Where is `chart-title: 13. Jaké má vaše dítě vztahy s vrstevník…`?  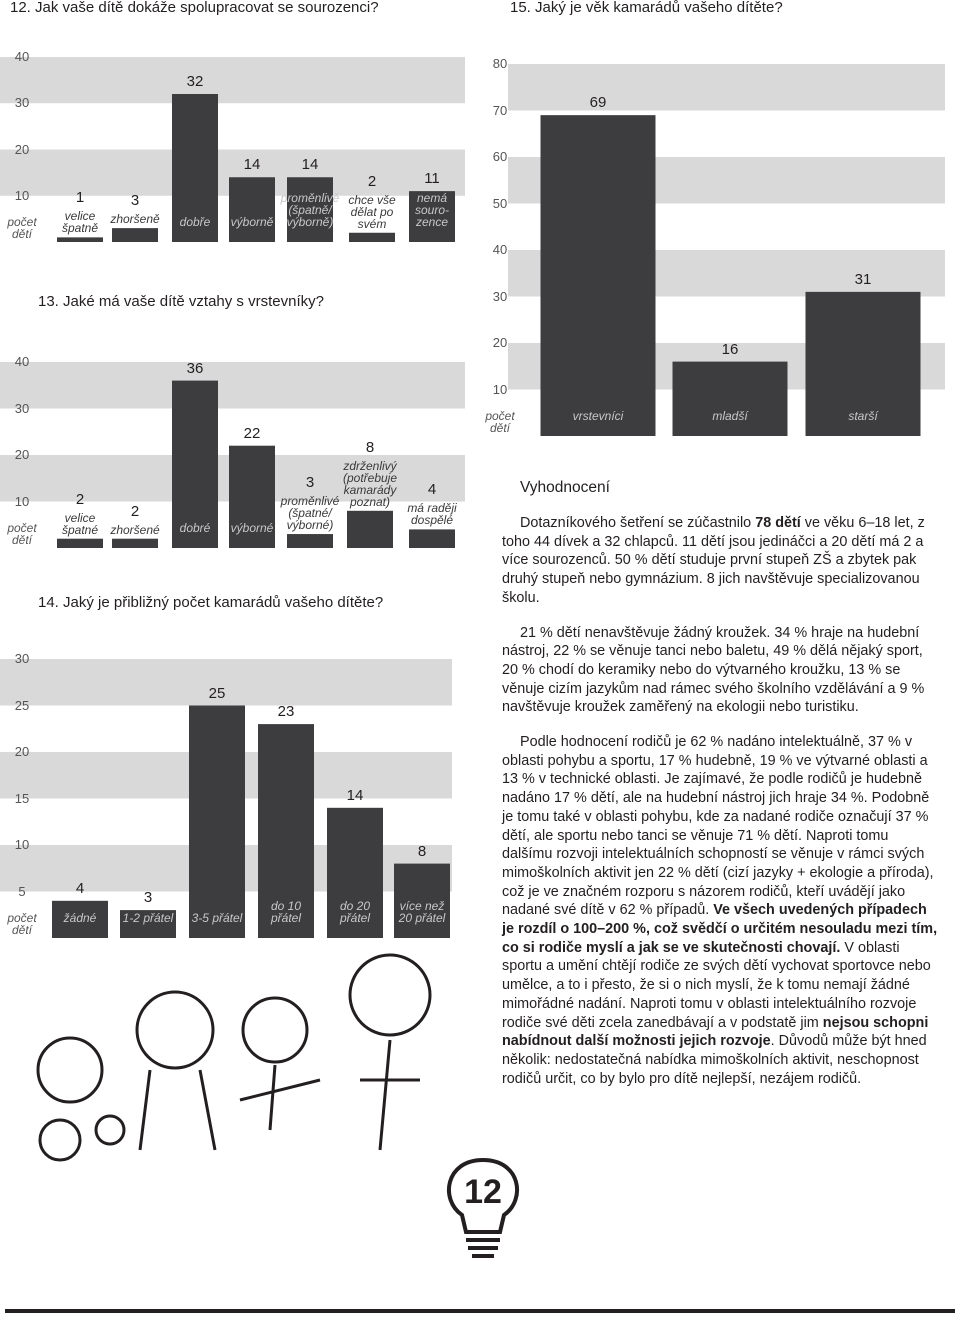 chart-title: 13. Jaké má vaše dítě vztahy s vrstevník… is located at coordinates (181, 301).